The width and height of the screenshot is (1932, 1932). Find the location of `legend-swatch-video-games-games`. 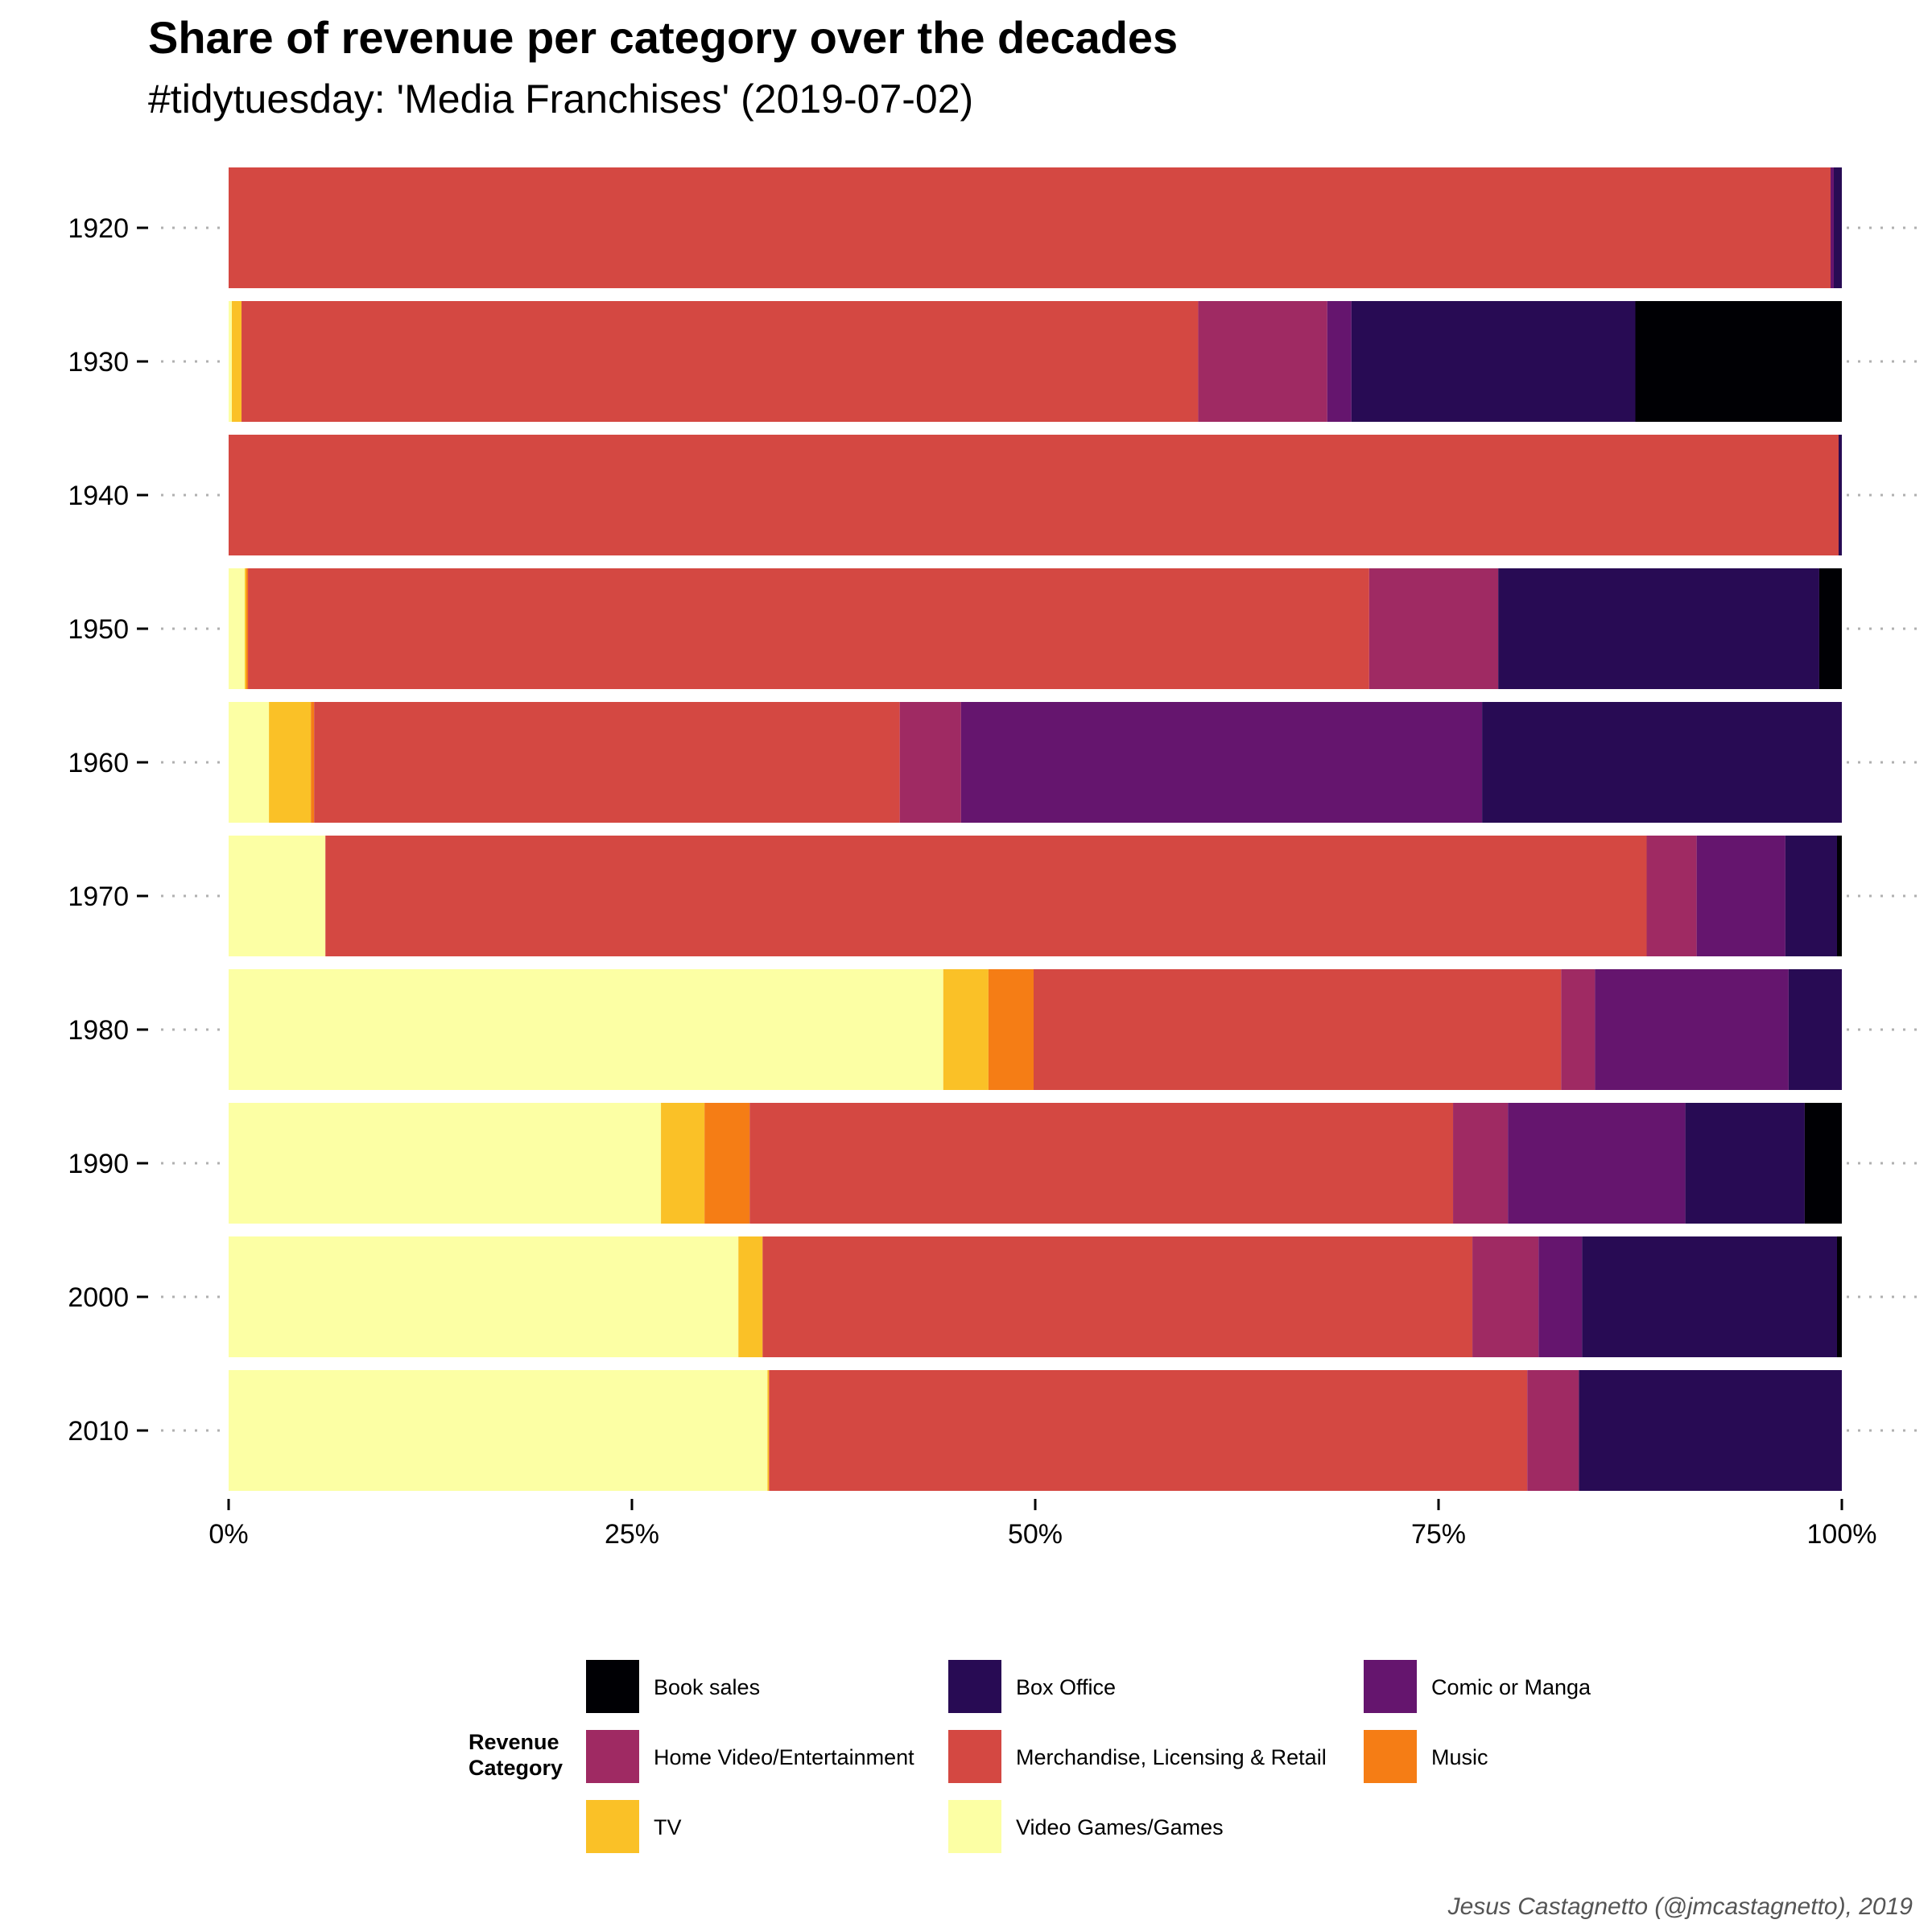

legend-swatch-video-games-games is located at coordinates (974, 1826).